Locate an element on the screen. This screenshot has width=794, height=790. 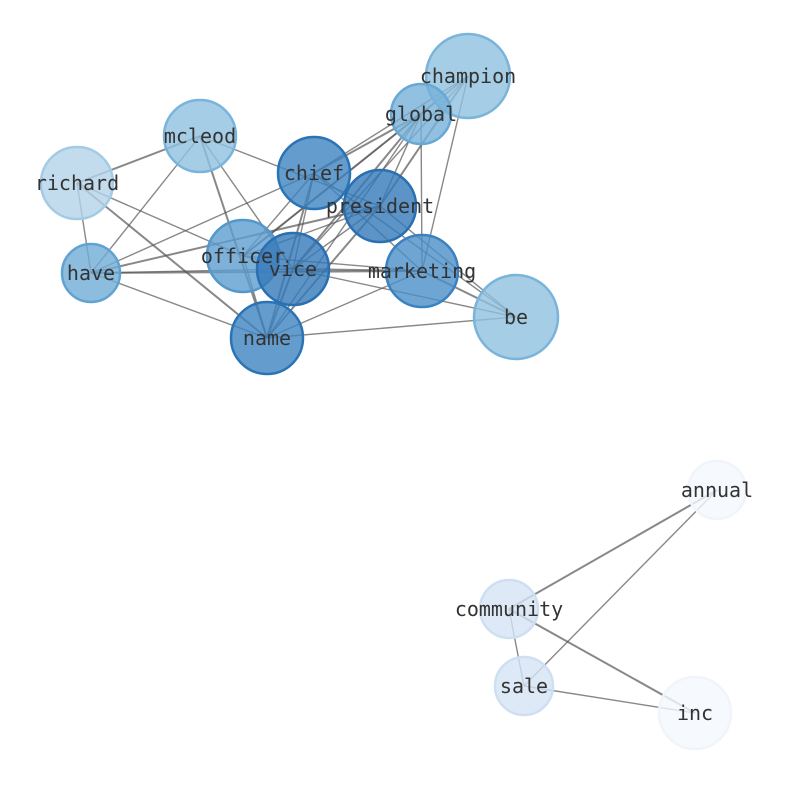
node-label-be: be is located at coordinates (516, 317).